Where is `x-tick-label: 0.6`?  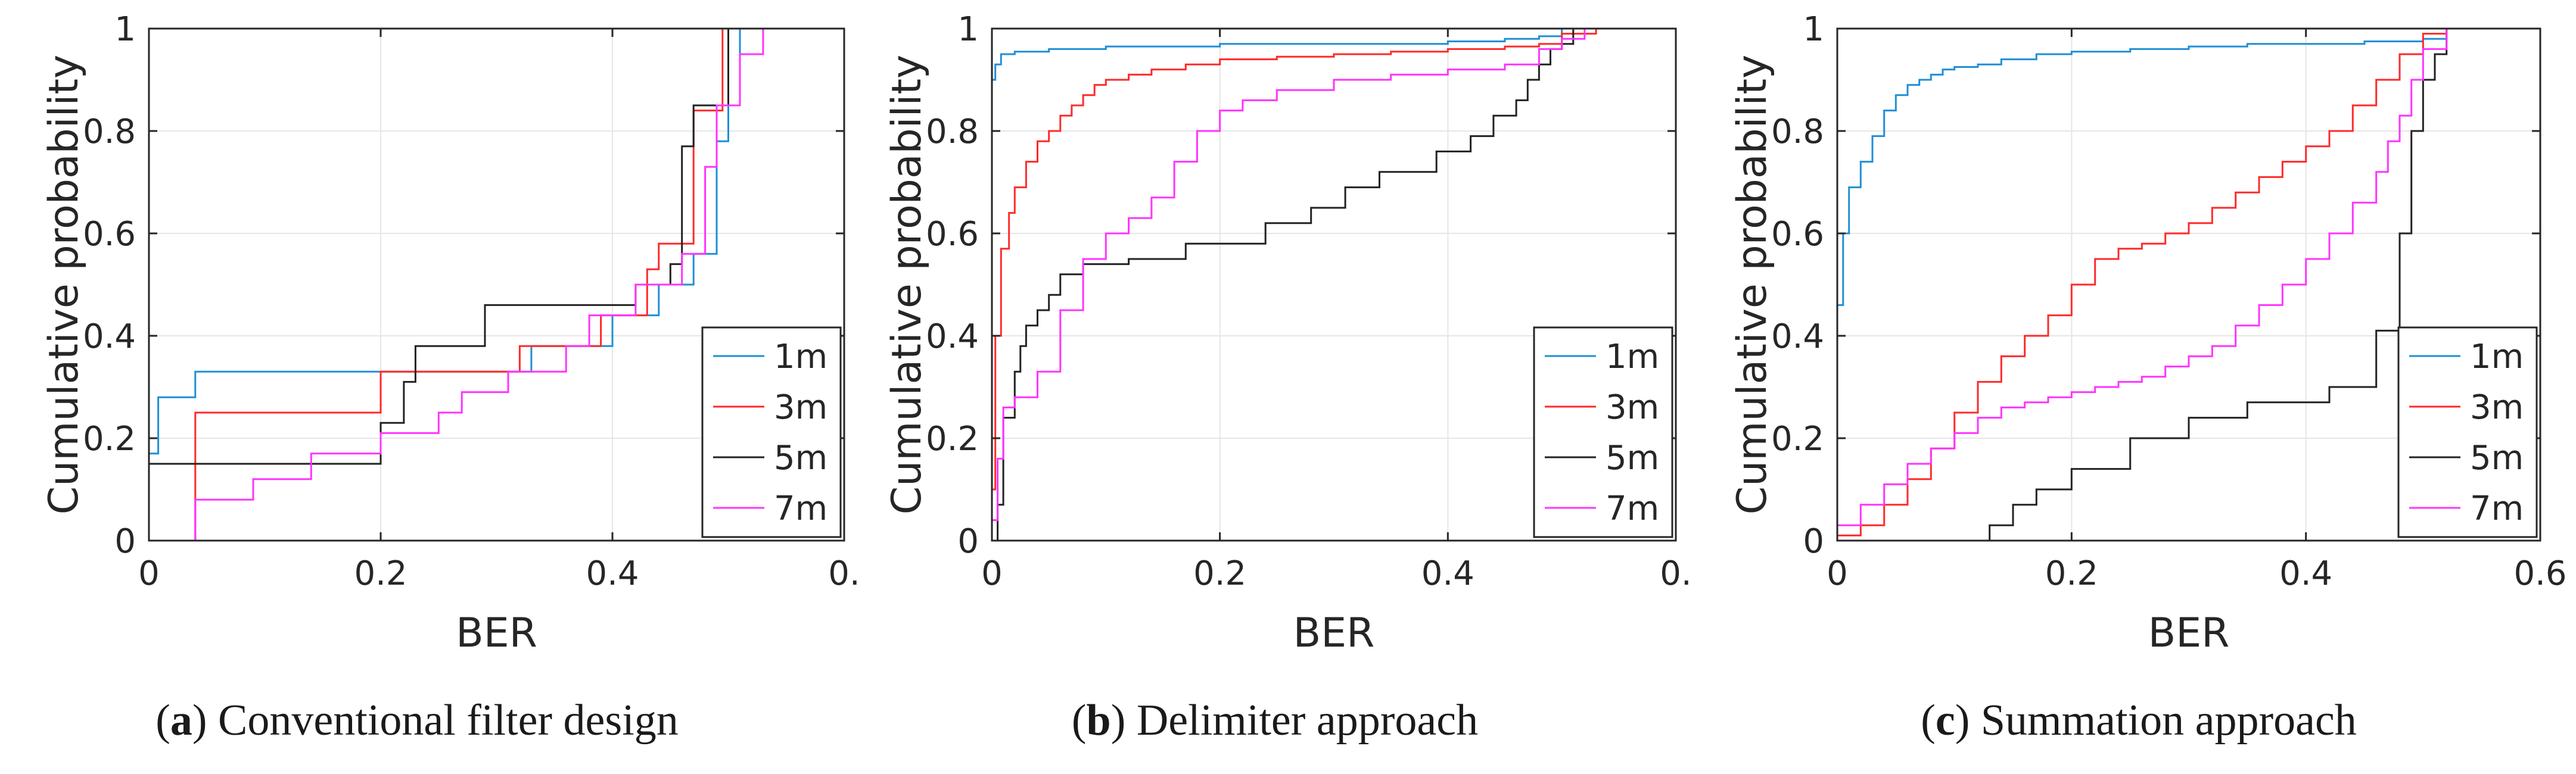
x-tick-label: 0.6 is located at coordinates (2539, 573).